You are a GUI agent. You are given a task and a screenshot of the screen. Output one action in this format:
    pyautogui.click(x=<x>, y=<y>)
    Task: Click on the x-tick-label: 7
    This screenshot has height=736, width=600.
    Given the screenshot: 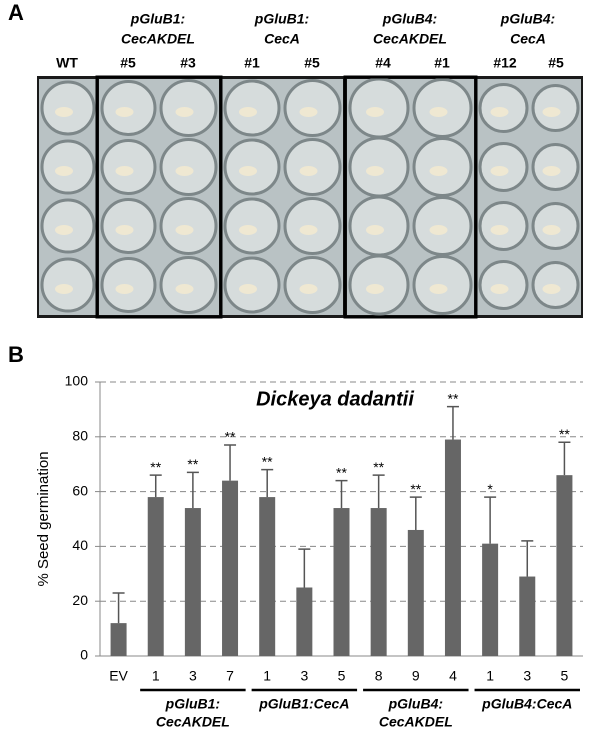 What is the action you would take?
    pyautogui.click(x=230, y=676)
    